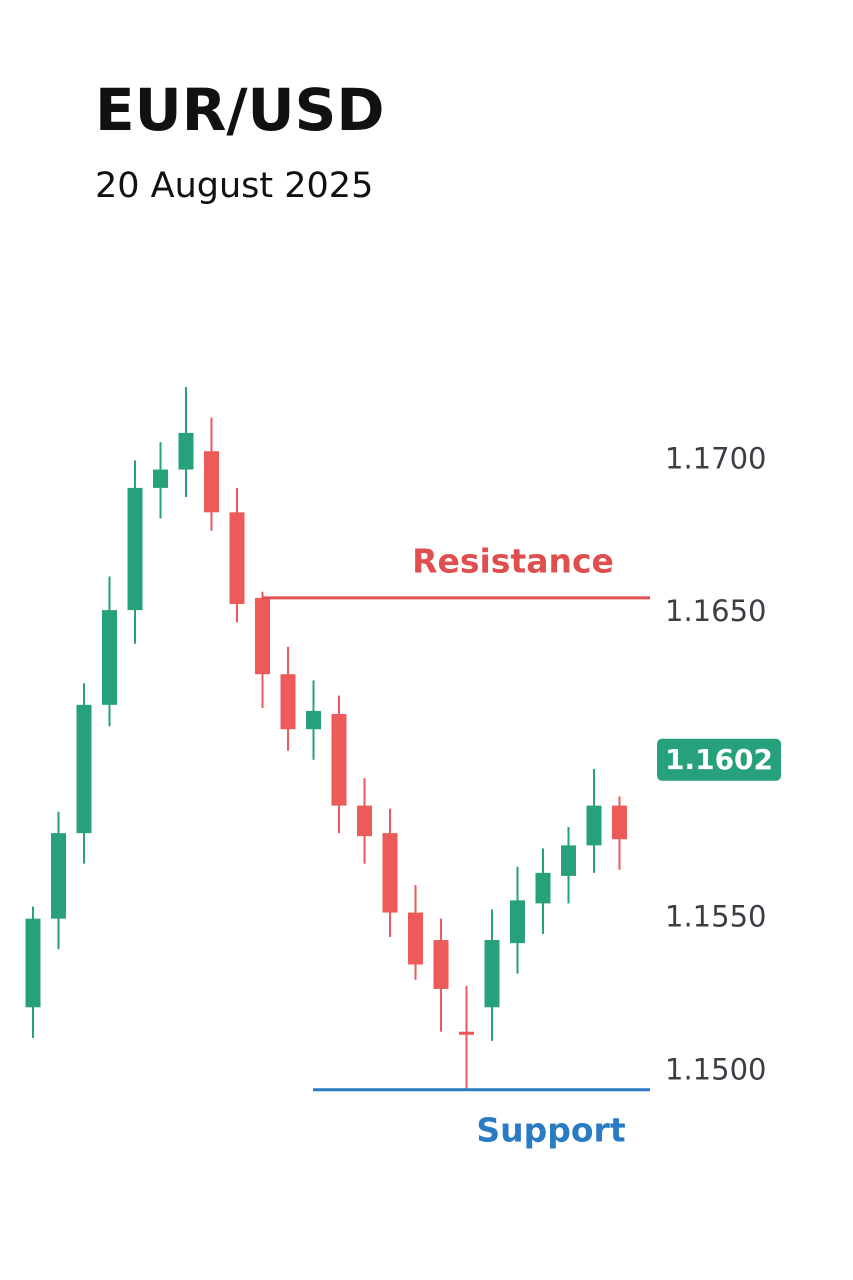  Describe the element at coordinates (715, 917) in the screenshot. I see `y-tick-label: 1.1550` at that location.